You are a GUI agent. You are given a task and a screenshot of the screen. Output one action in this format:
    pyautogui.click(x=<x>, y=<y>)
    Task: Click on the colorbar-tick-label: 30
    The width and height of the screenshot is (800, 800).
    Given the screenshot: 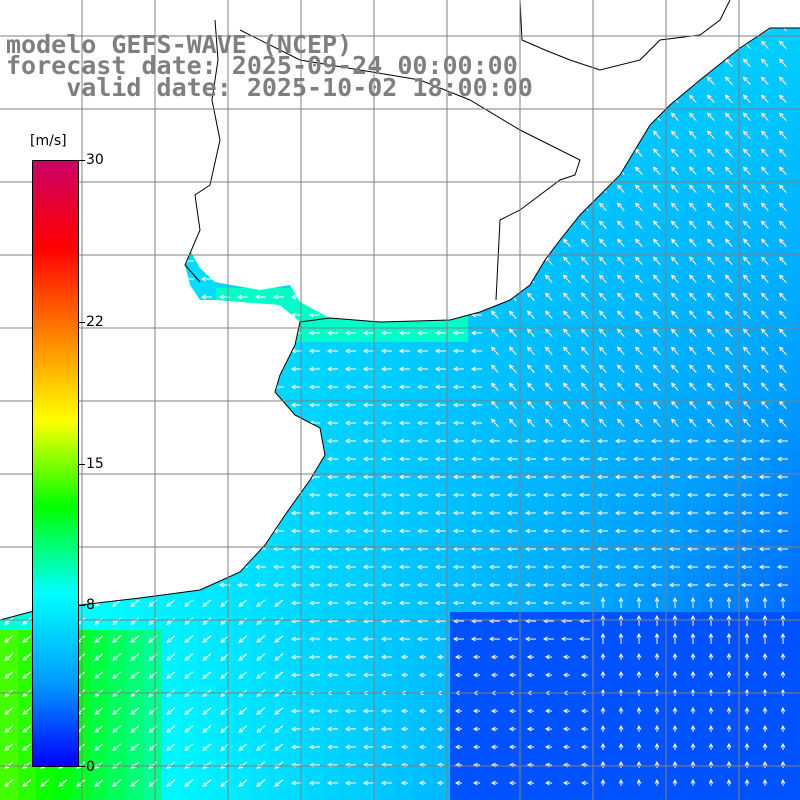 What is the action you would take?
    pyautogui.click(x=95, y=160)
    